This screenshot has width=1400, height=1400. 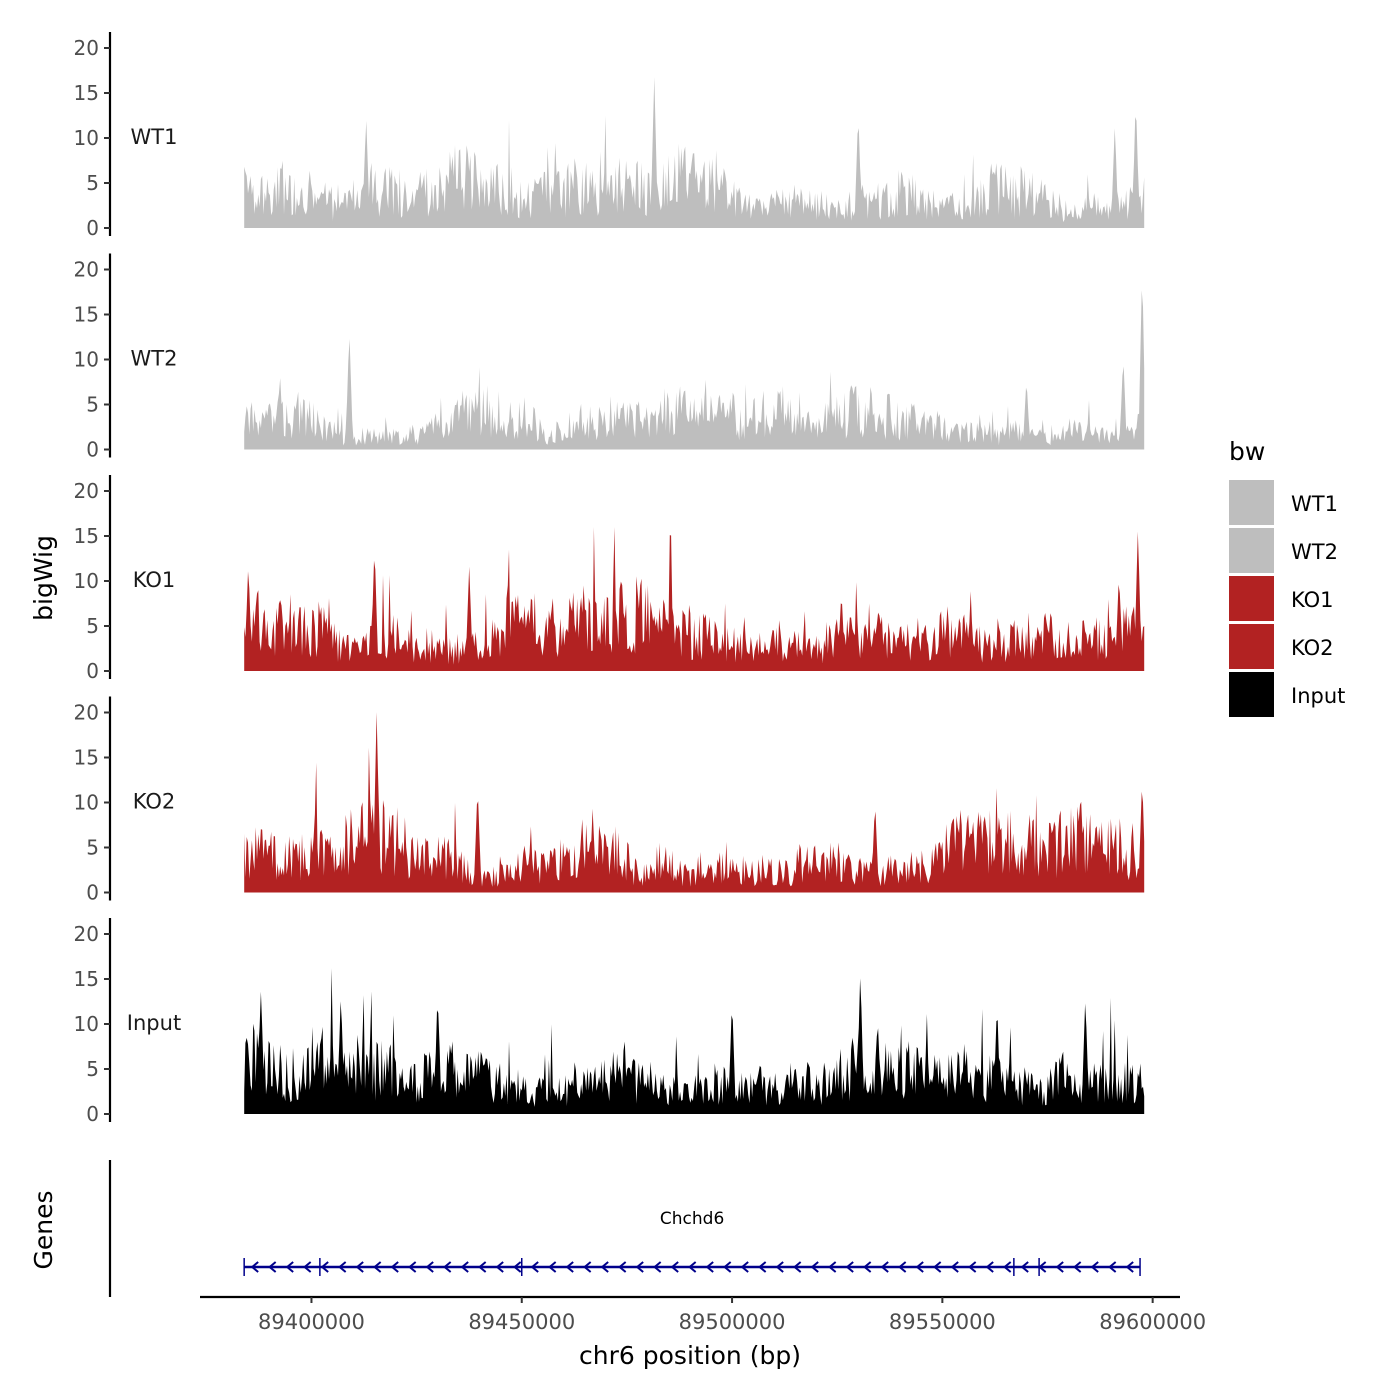 I want to click on signal-area-ko2, so click(x=694, y=802).